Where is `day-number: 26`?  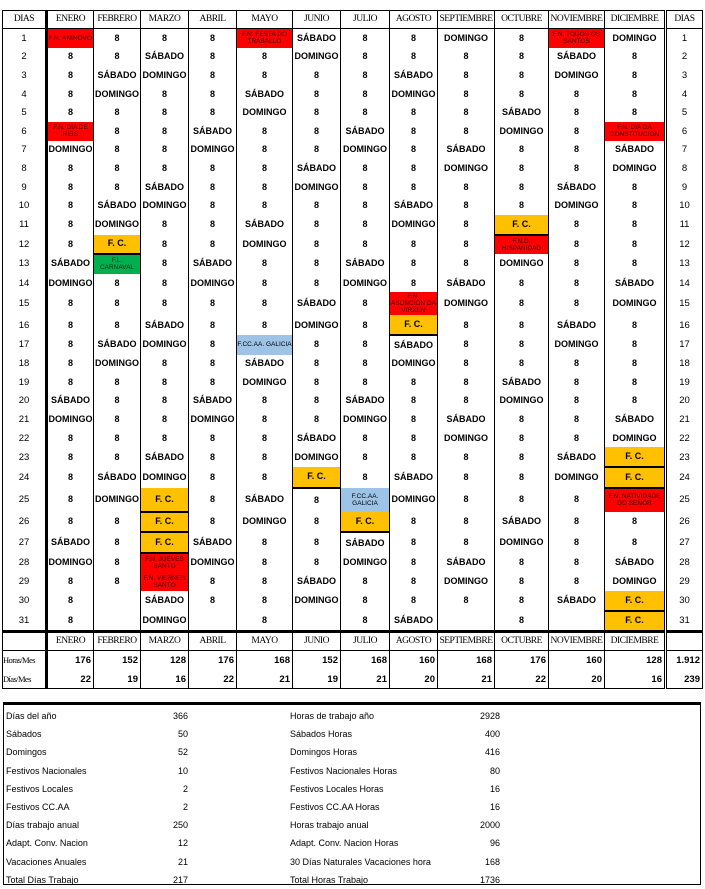
day-number: 26 is located at coordinates (24, 522).